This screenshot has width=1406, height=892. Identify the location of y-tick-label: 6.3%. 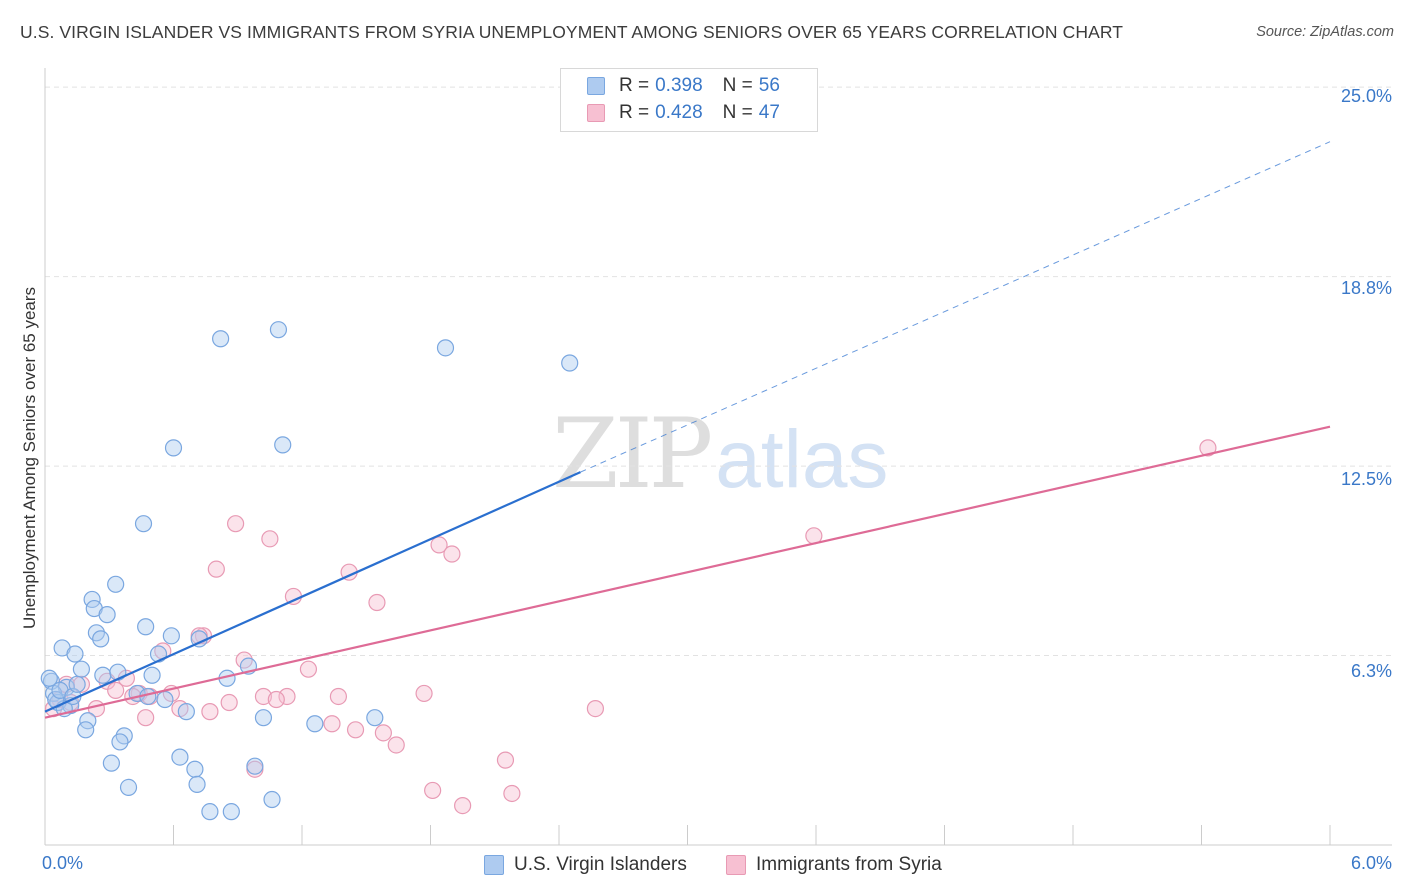
(1371, 671).